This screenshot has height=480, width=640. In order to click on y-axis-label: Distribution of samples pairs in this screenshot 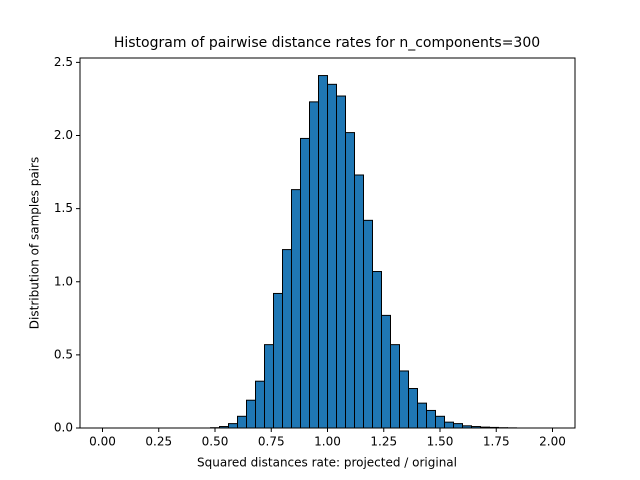, I will do `click(35, 243)`.